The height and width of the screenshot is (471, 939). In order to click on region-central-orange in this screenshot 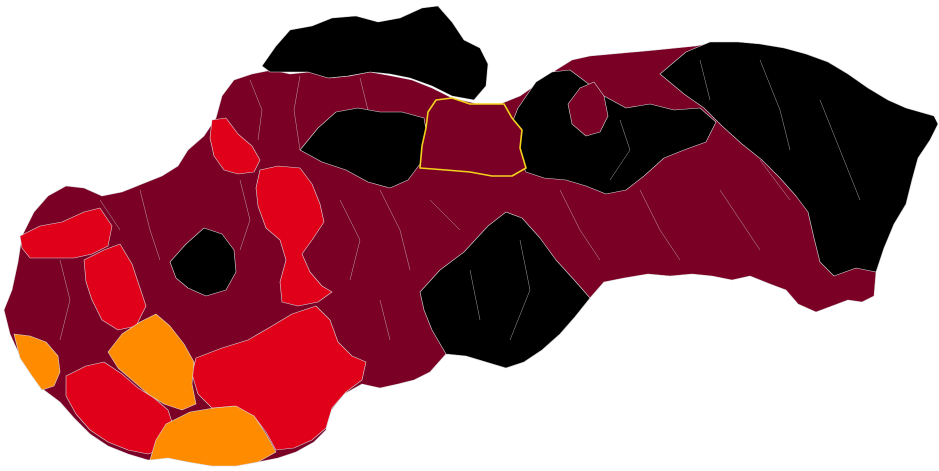, I will do `click(152, 362)`.